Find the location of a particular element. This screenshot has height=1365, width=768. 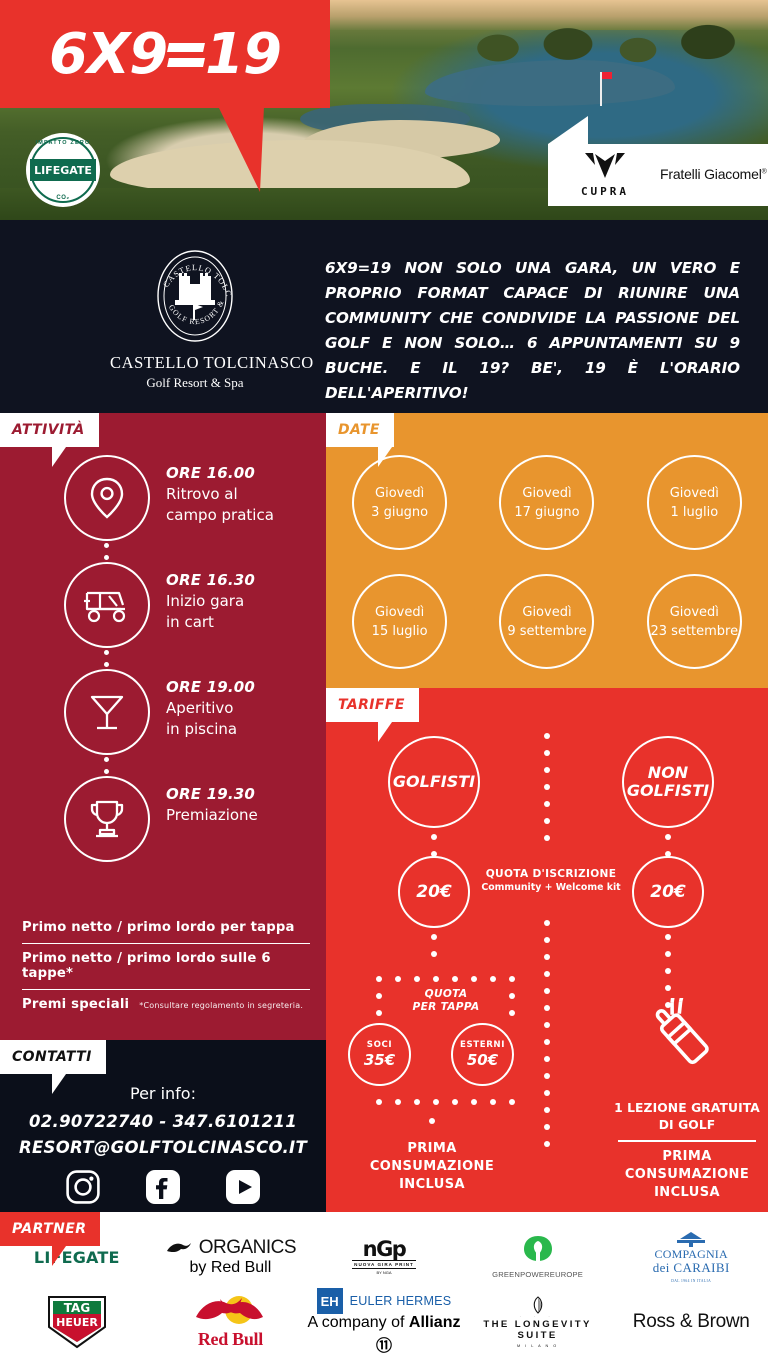

partner-tag: PARTNER is located at coordinates (50, 1239).